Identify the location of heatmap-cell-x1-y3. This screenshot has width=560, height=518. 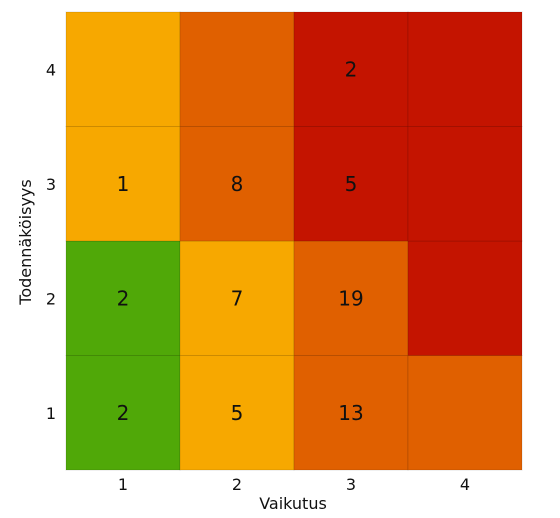
(123, 184).